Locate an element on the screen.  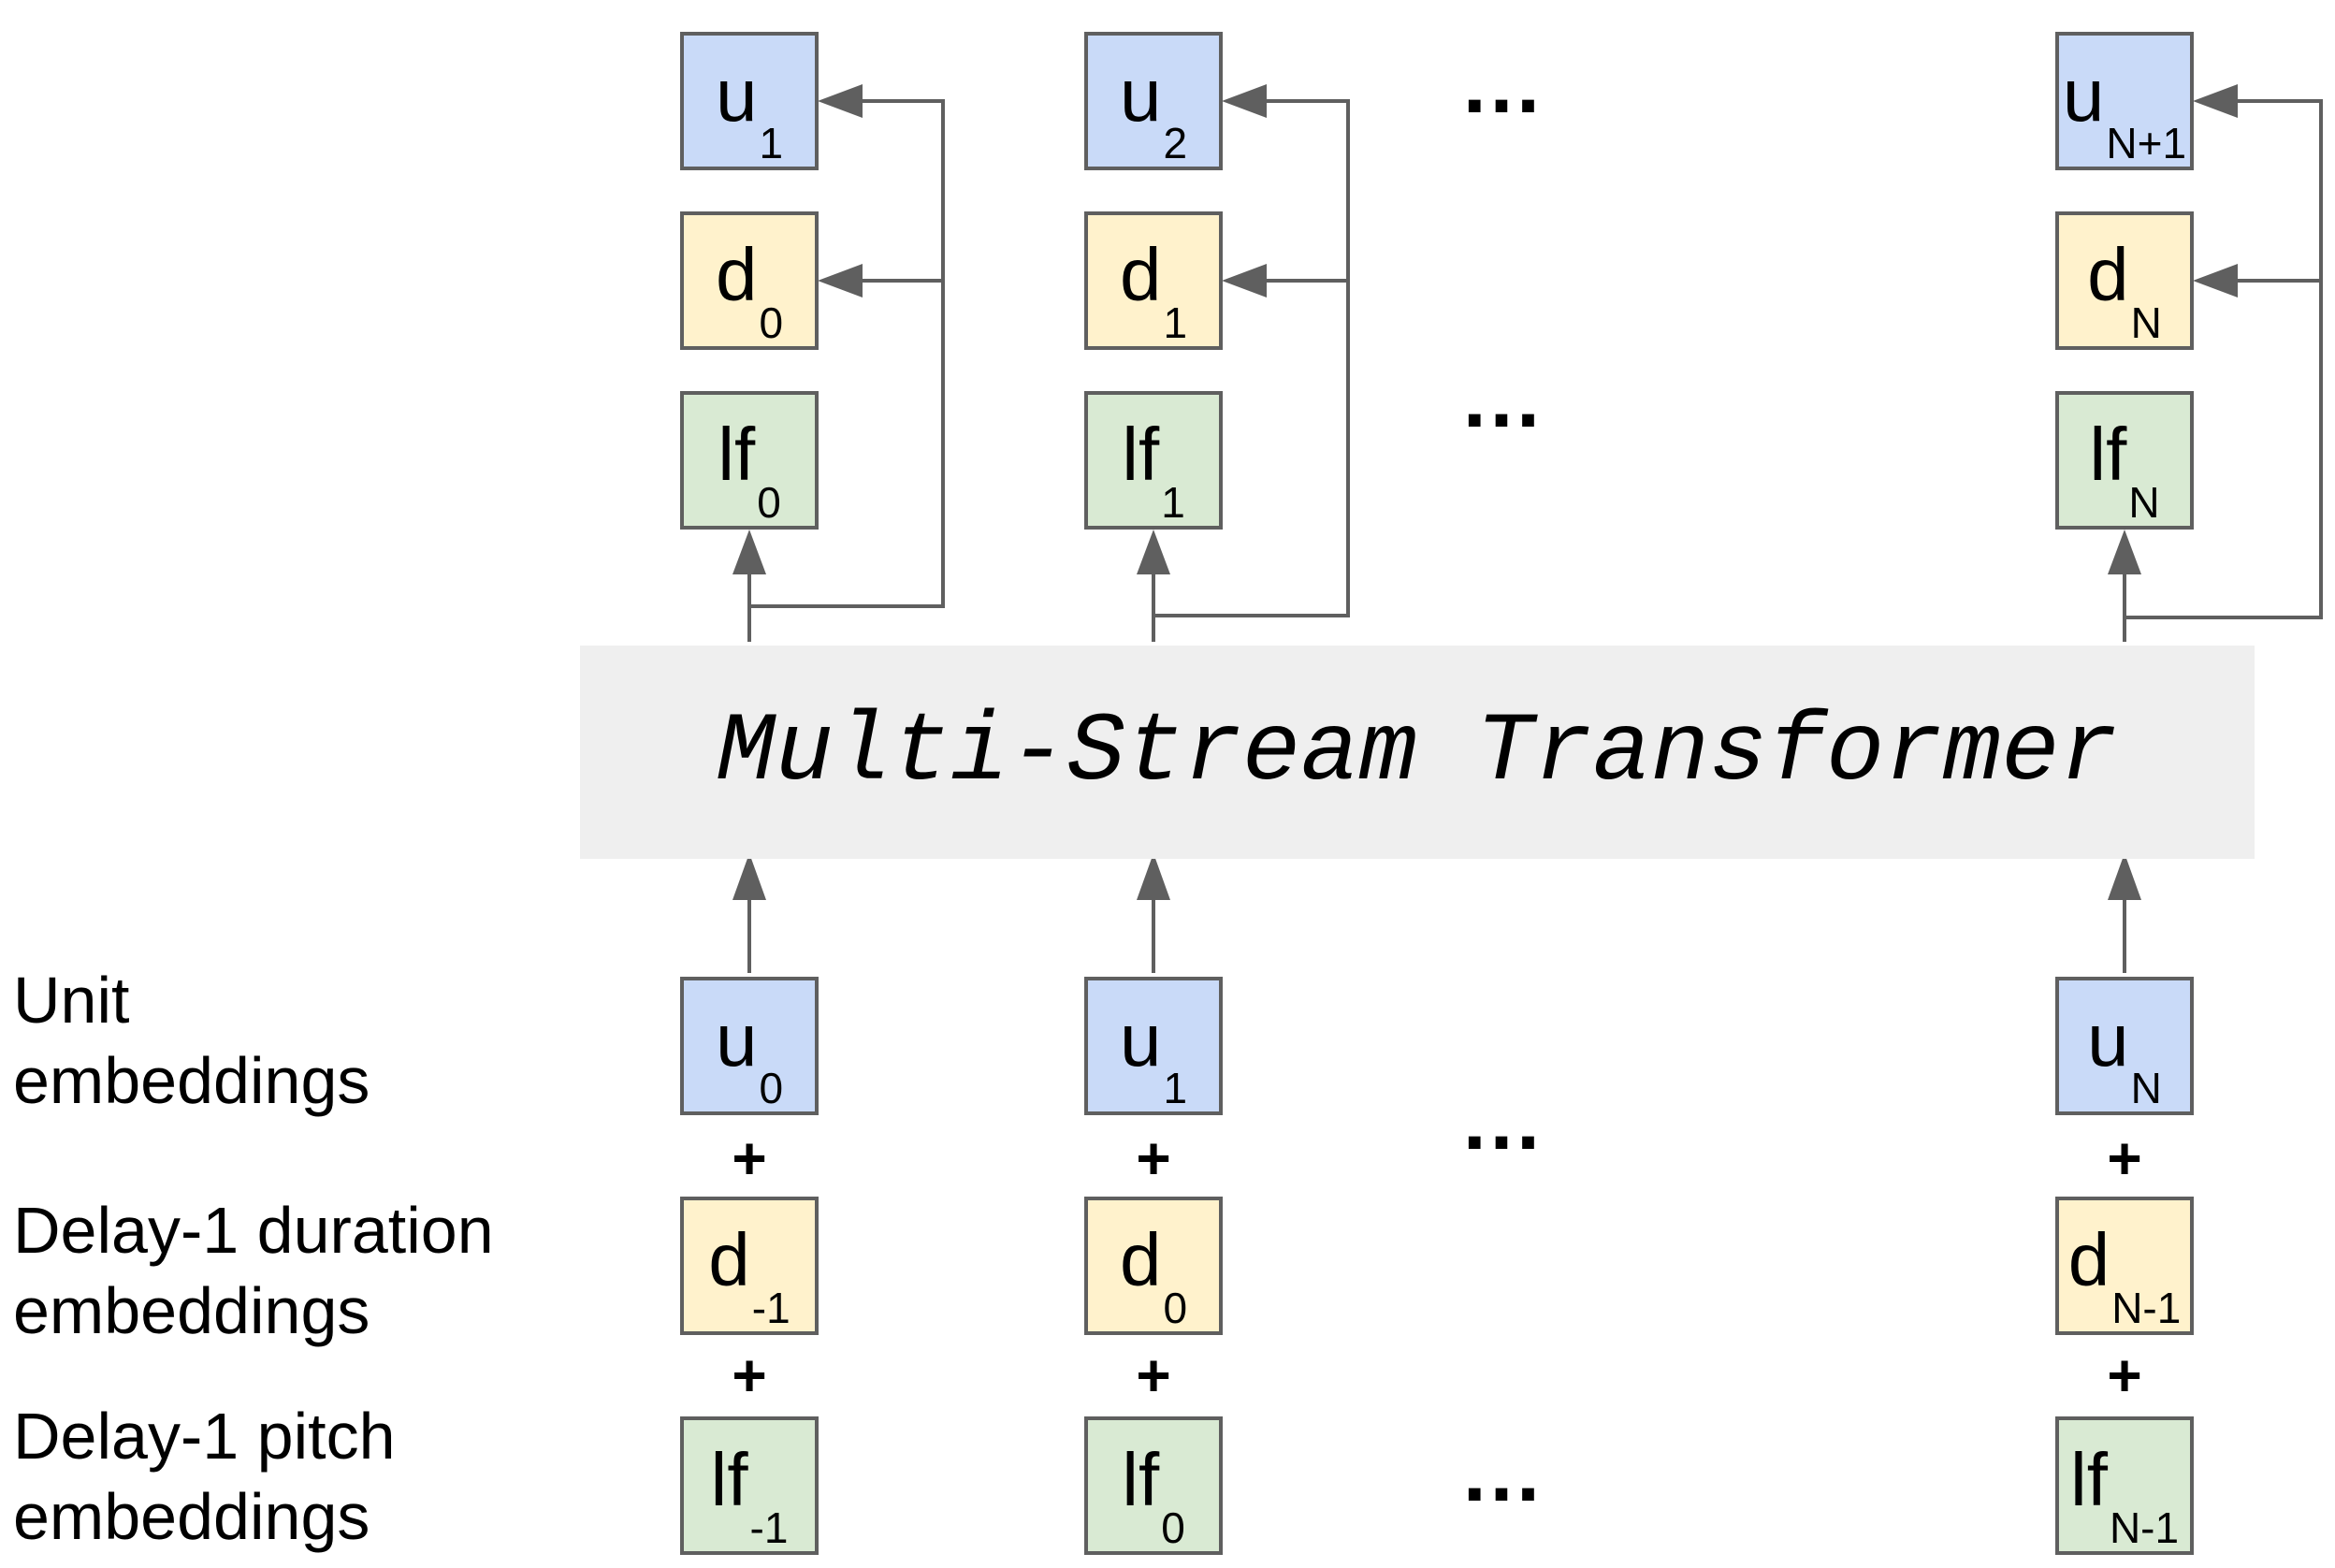
pitch-label-line1: Delay-1 pitch is located at coordinates (204, 1436).